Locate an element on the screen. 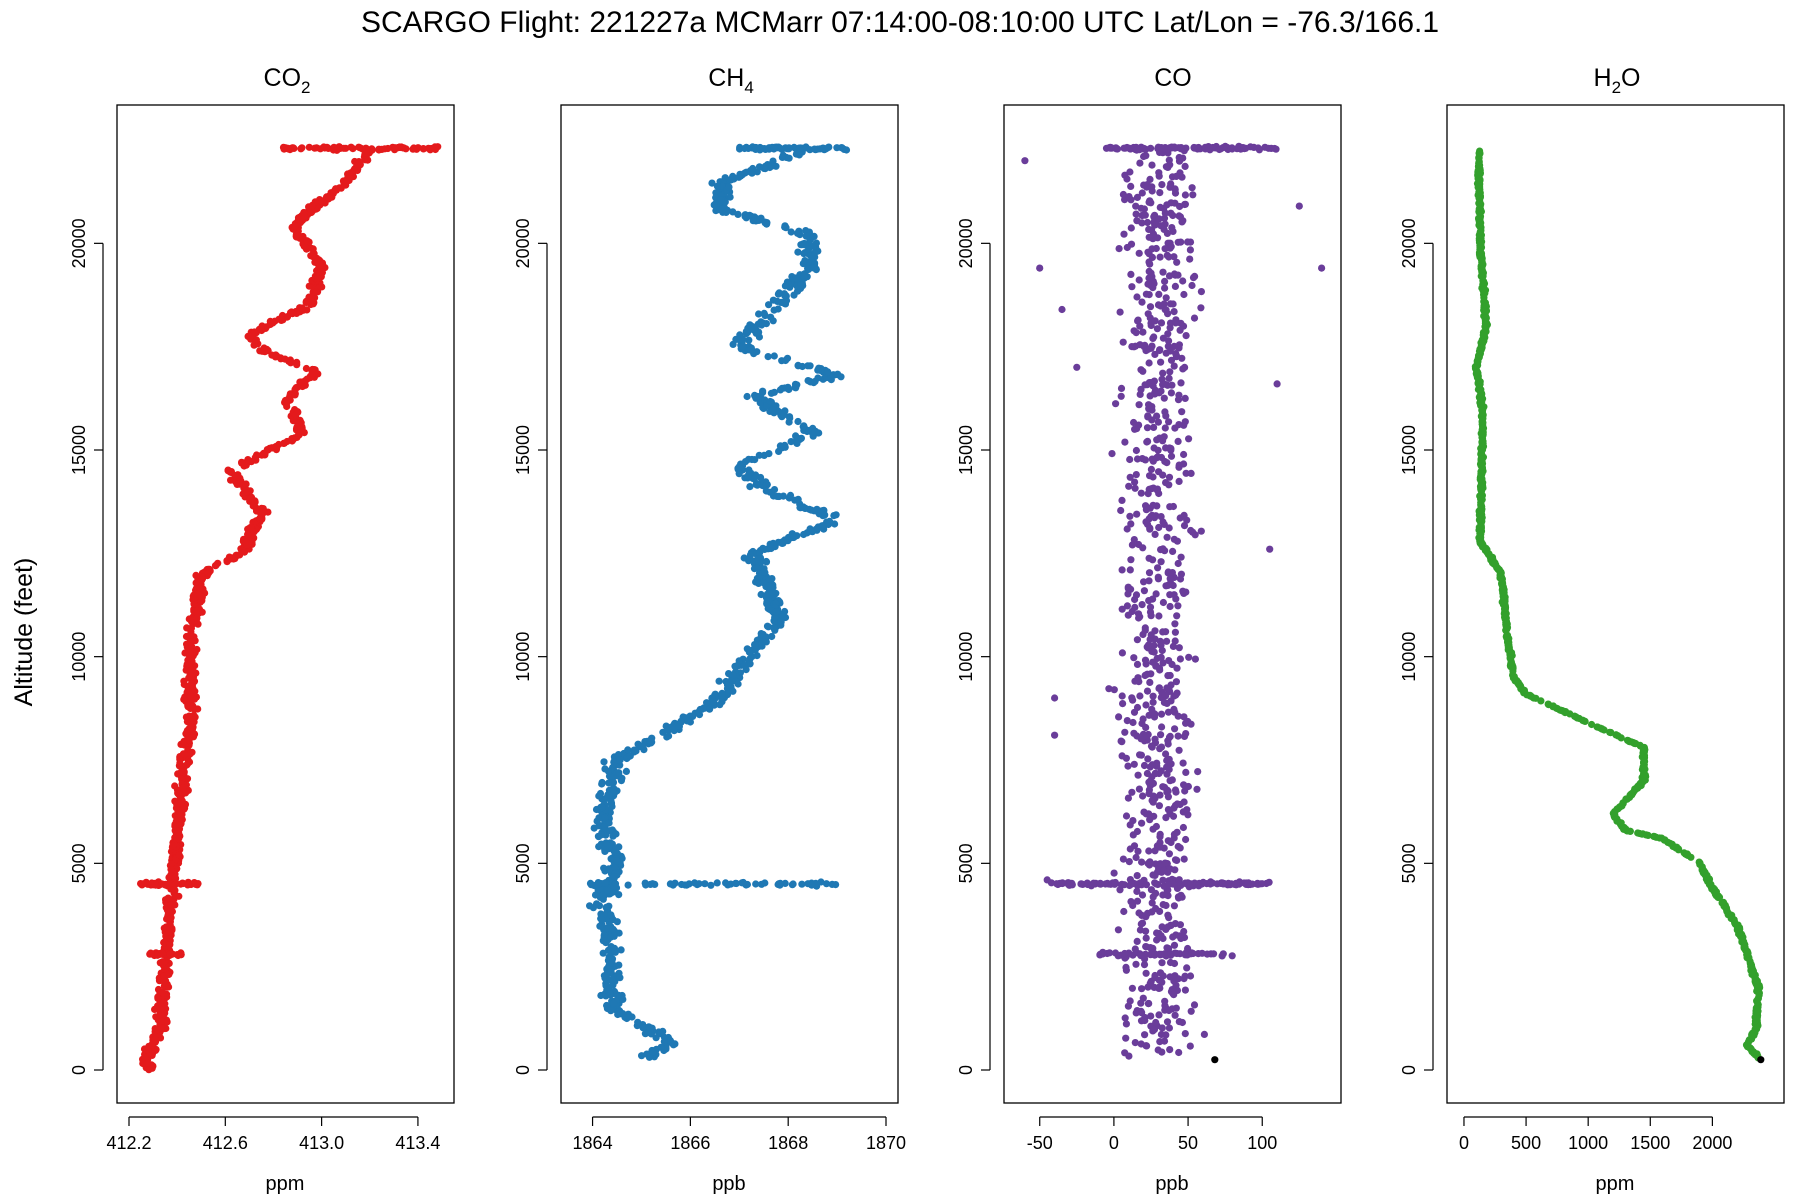 This screenshot has width=1800, height=1200. x-tick-label: 1864 is located at coordinates (593, 1143).